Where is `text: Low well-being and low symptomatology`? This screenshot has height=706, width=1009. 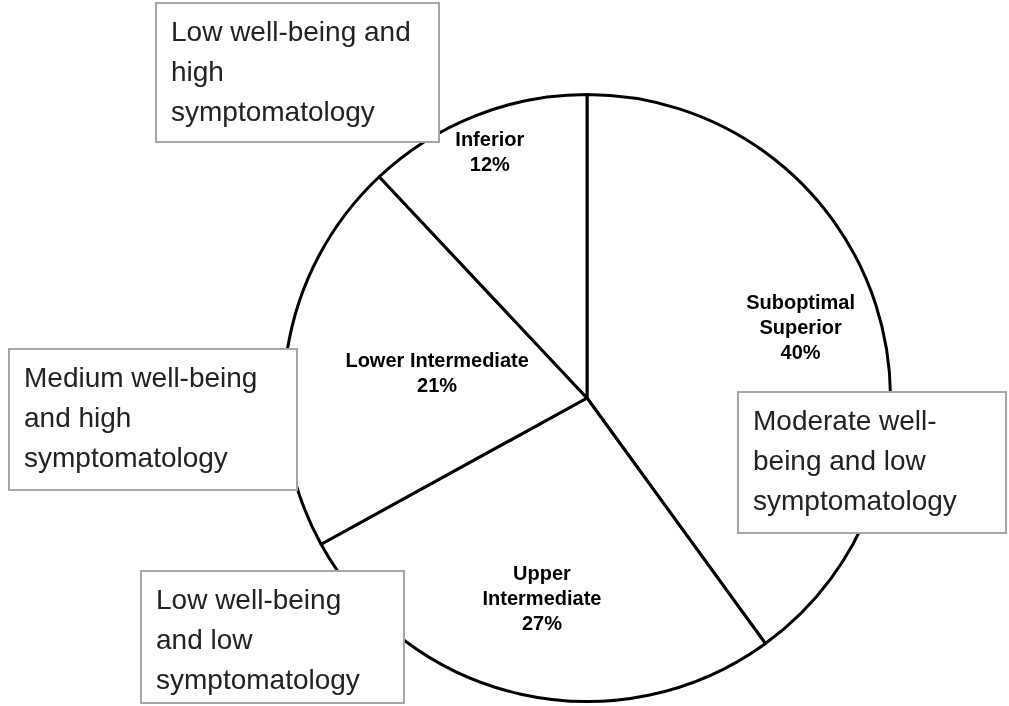
text: Low well-being and low symptomatology is located at coordinates (272, 637).